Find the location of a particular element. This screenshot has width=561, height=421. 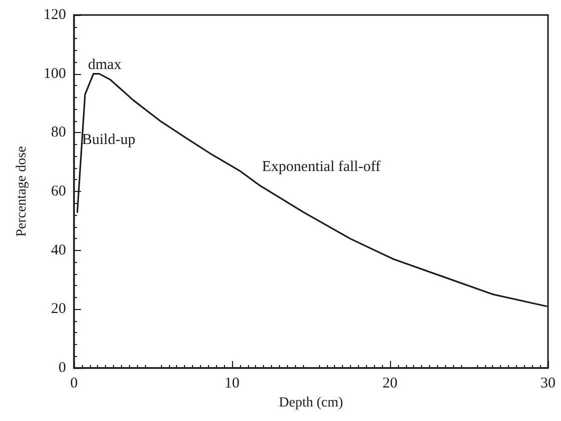

x-tick-label: 30 is located at coordinates (548, 384).